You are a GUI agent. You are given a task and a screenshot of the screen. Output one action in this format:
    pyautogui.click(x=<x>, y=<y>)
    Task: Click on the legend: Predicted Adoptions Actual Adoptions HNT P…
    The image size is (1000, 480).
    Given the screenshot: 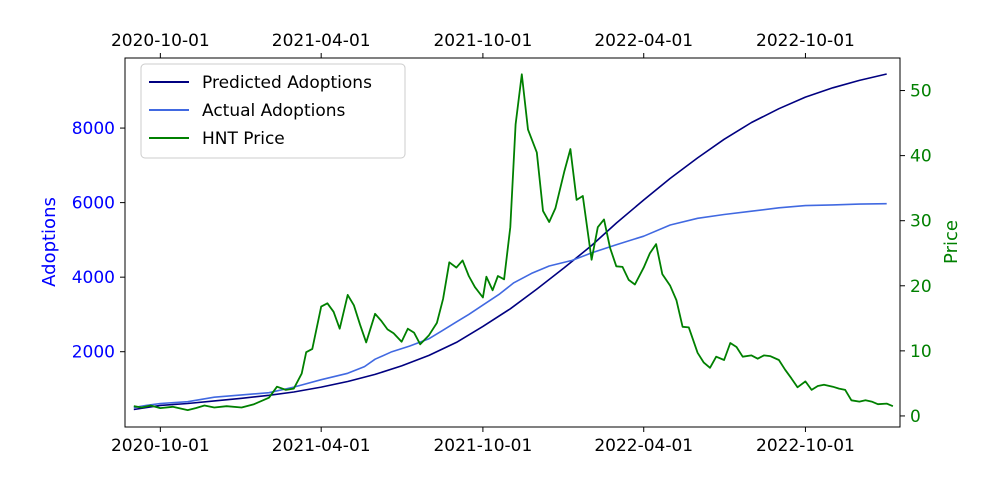 What is the action you would take?
    pyautogui.click(x=273, y=111)
    